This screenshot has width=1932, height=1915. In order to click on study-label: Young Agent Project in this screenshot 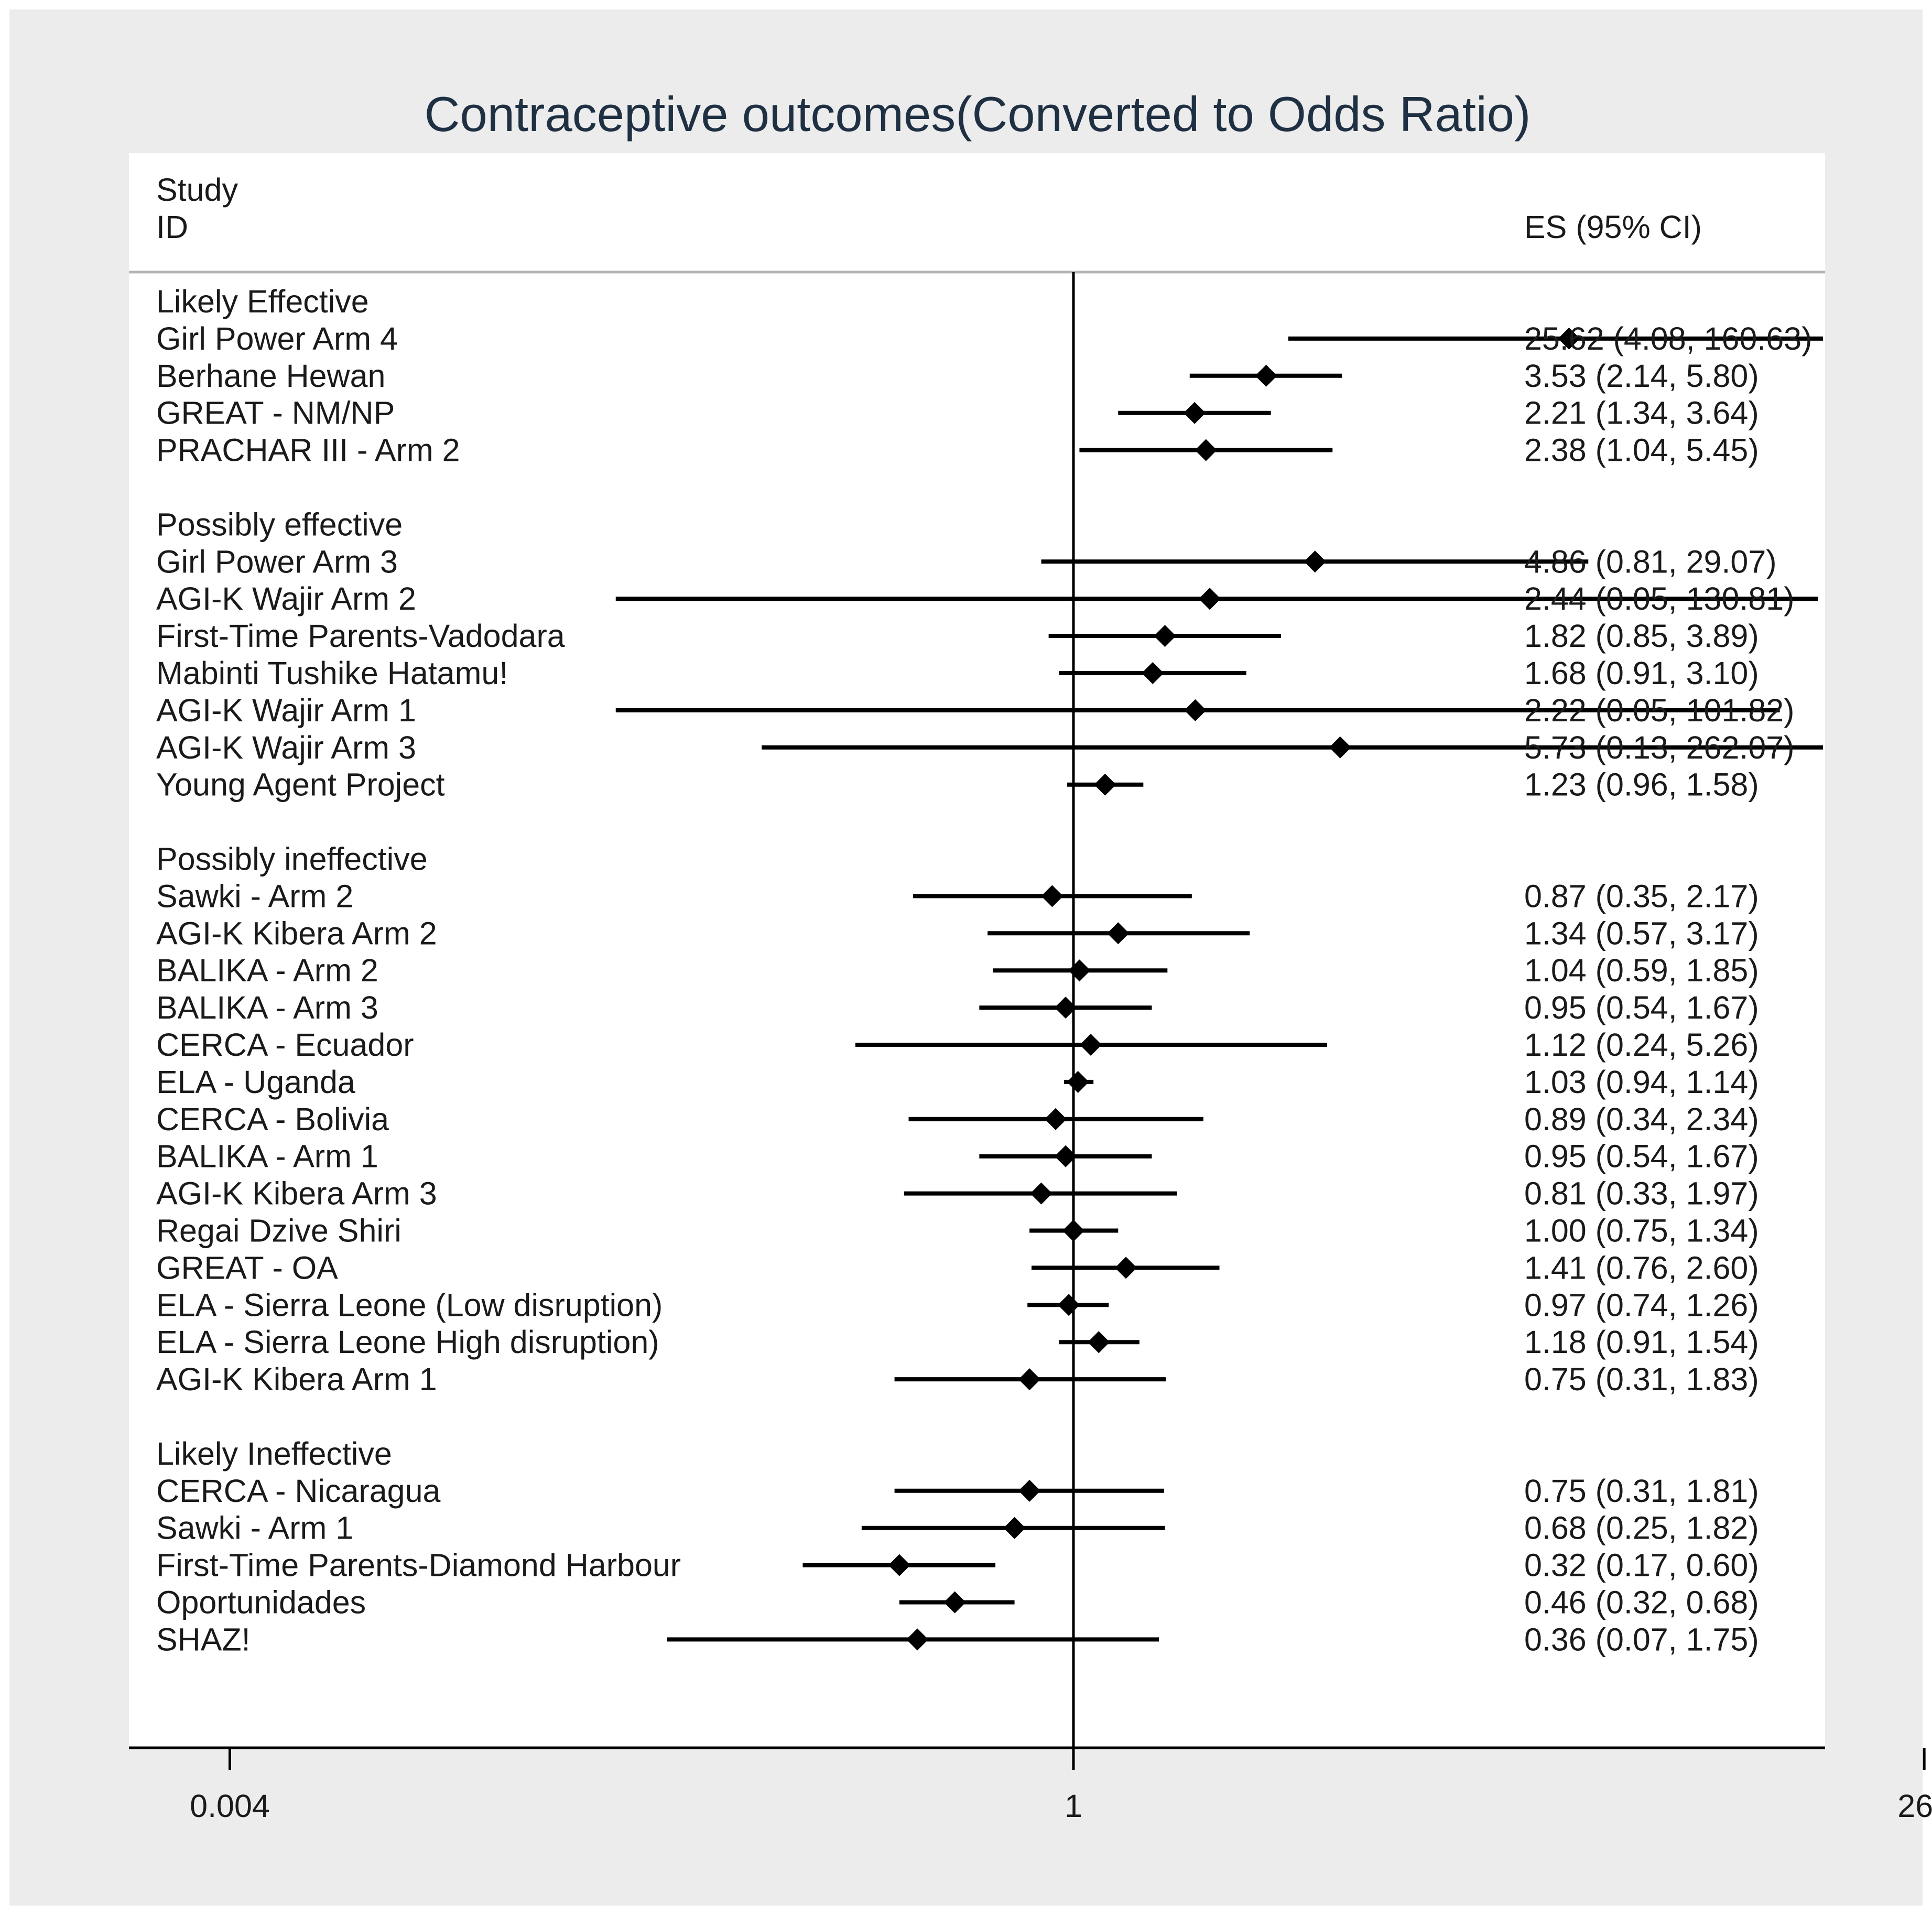, I will do `click(301, 785)`.